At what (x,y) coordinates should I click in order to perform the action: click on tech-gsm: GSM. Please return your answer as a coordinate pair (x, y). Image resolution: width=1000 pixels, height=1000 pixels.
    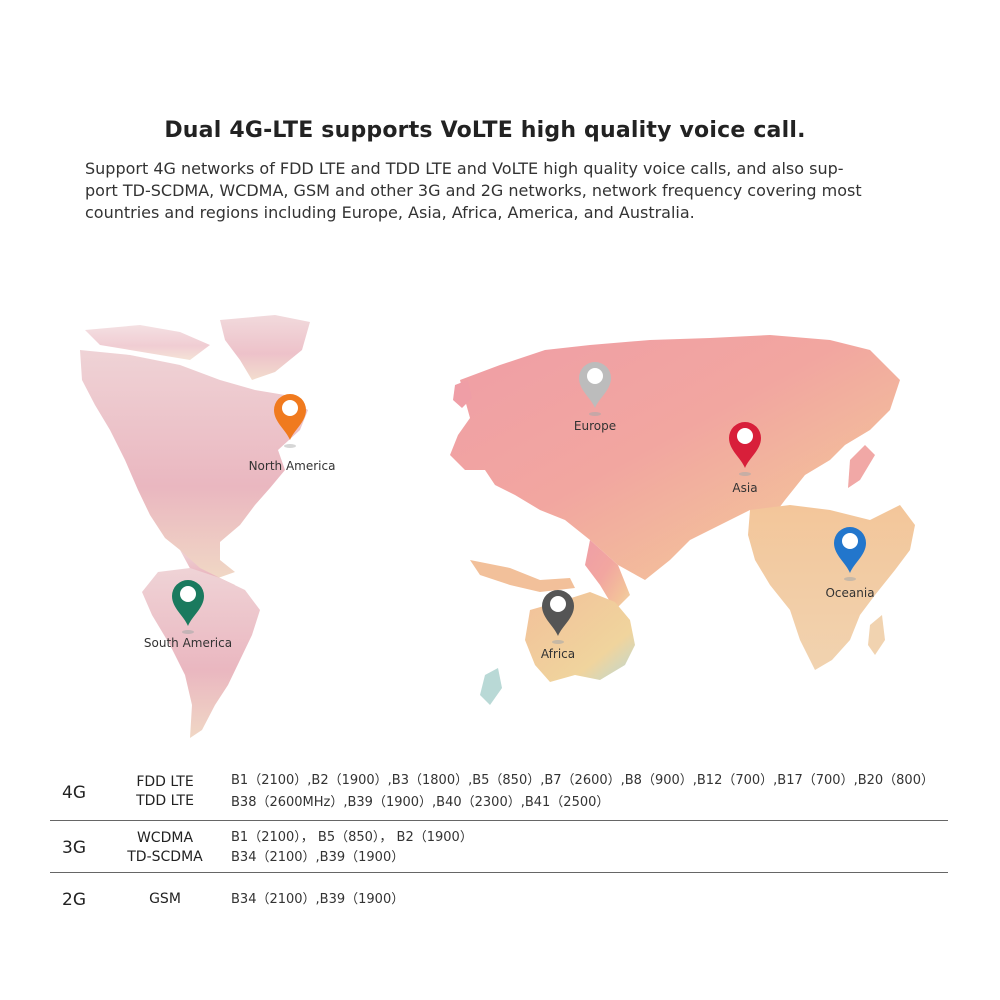
    Looking at the image, I should click on (165, 899).